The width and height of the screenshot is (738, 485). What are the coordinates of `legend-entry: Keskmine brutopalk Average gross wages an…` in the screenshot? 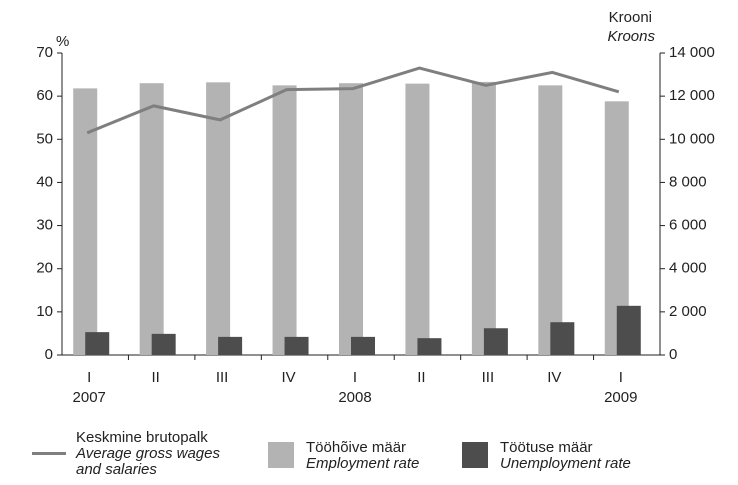 It's located at (161, 454).